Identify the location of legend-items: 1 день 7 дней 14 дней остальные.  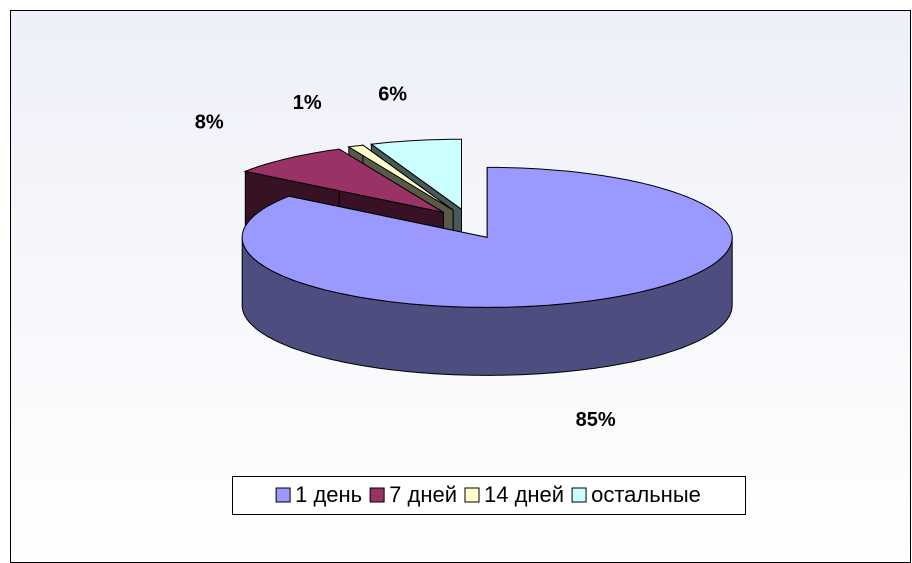
(488, 494).